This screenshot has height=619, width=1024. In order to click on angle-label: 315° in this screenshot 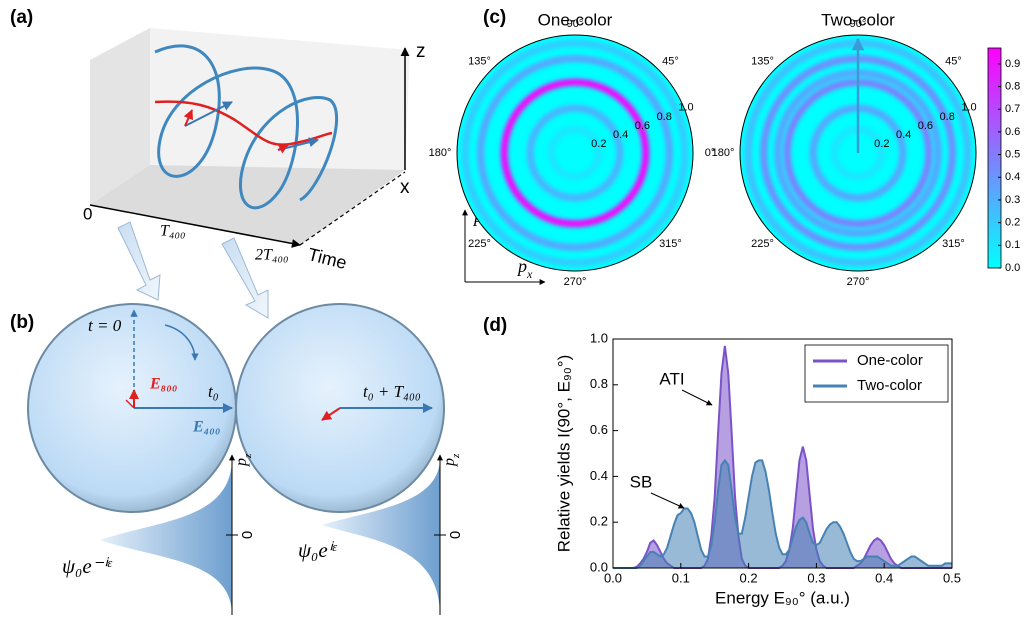, I will do `click(670, 244)`.